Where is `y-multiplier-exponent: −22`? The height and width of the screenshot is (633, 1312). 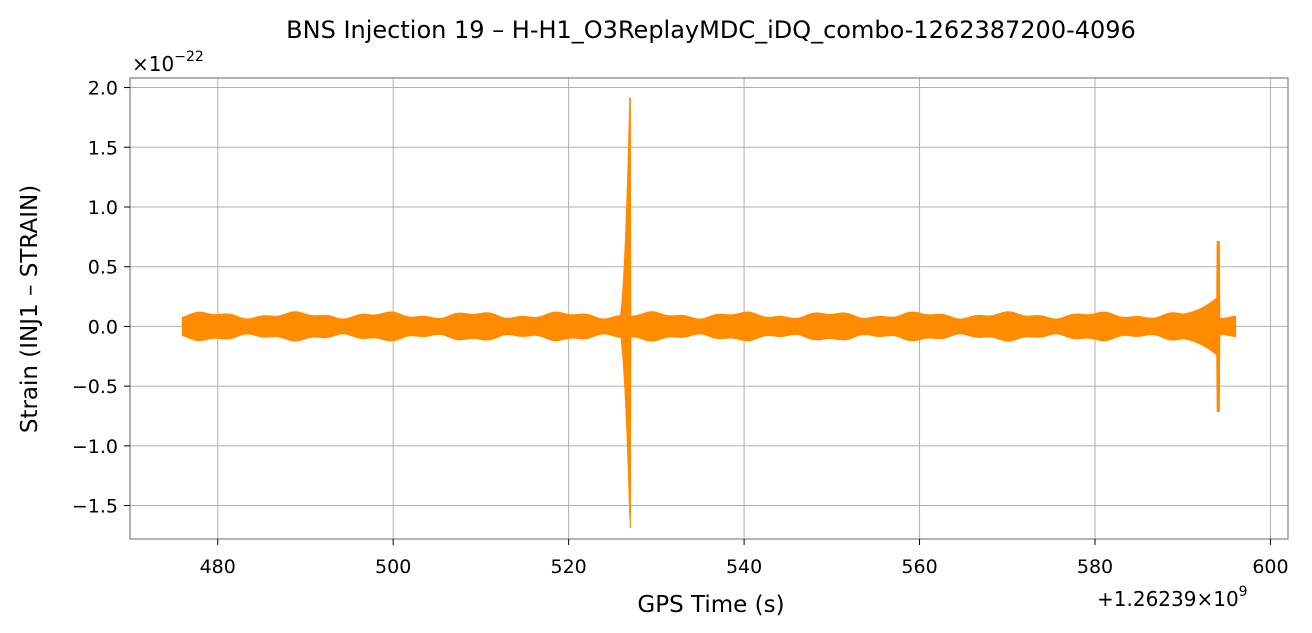 y-multiplier-exponent: −22 is located at coordinates (189, 57).